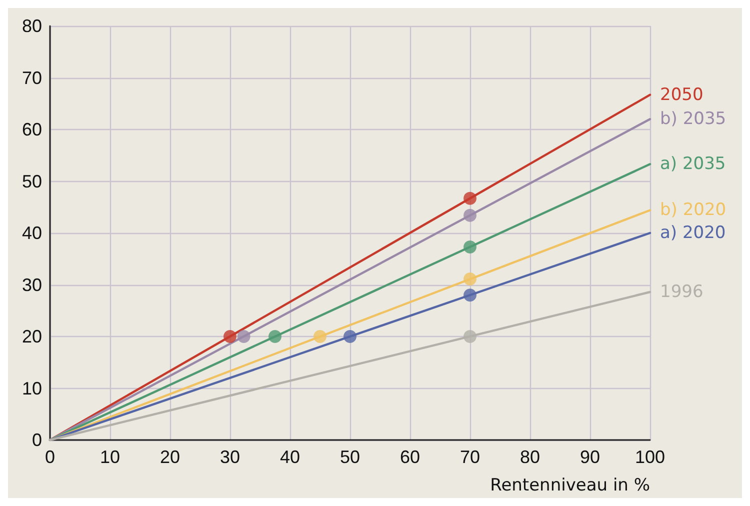 Image resolution: width=750 pixels, height=506 pixels. I want to click on series-label: a) 2035, so click(693, 164).